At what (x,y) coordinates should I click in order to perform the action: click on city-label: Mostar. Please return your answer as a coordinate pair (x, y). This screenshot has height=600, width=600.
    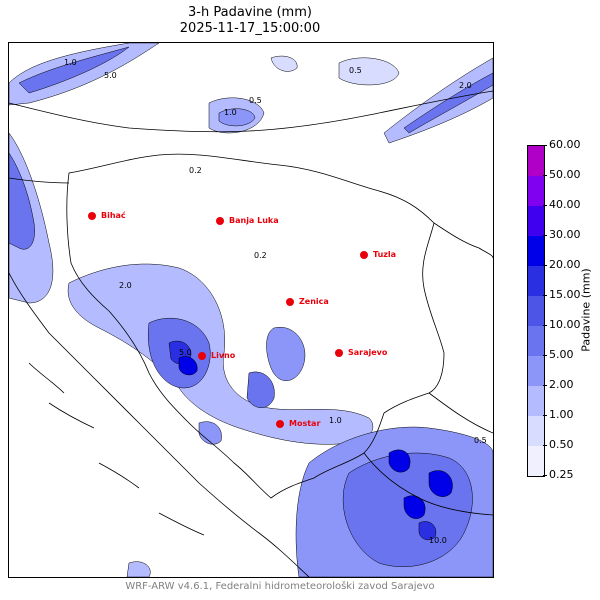
    Looking at the image, I should click on (304, 423).